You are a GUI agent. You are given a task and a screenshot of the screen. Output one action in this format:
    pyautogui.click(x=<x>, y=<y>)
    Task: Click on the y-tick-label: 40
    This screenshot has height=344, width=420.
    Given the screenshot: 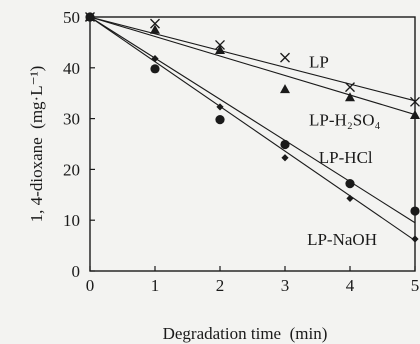 What is the action you would take?
    pyautogui.click(x=71, y=68)
    